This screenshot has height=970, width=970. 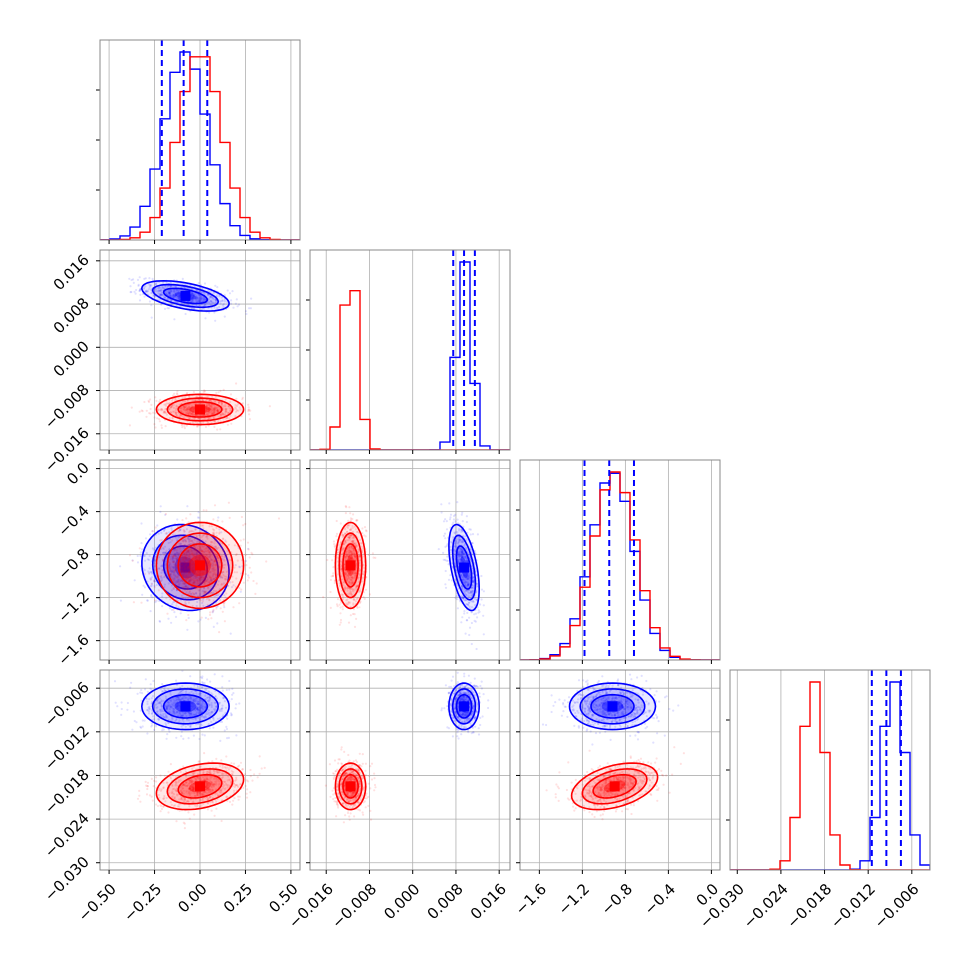 What do you see at coordinates (412, 350) in the screenshot?
I see `gridlines` at bounding box center [412, 350].